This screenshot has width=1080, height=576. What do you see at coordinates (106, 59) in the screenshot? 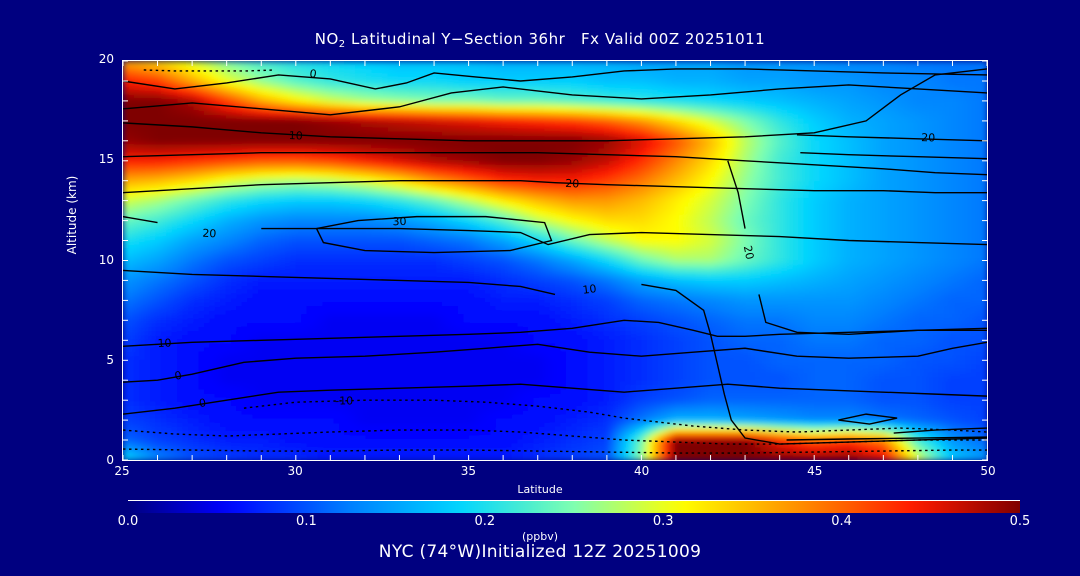
I see `y-tick-label: 20` at bounding box center [106, 59].